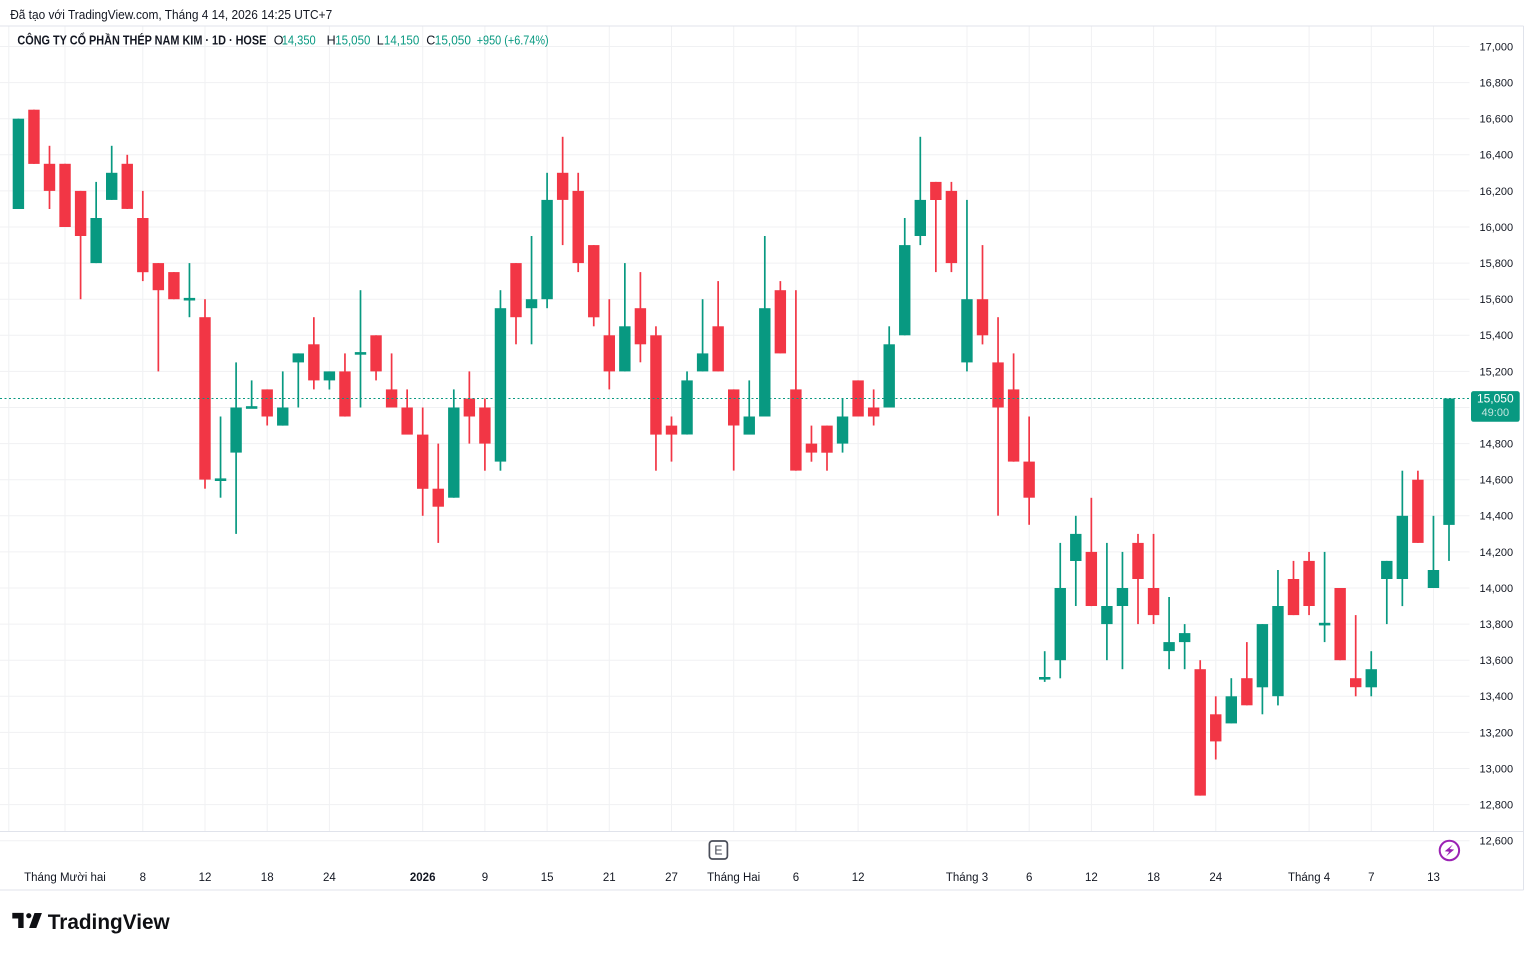 Image resolution: width=1534 pixels, height=956 pixels. What do you see at coordinates (1497, 336) in the screenshot?
I see `svg-text: 15,400` at bounding box center [1497, 336].